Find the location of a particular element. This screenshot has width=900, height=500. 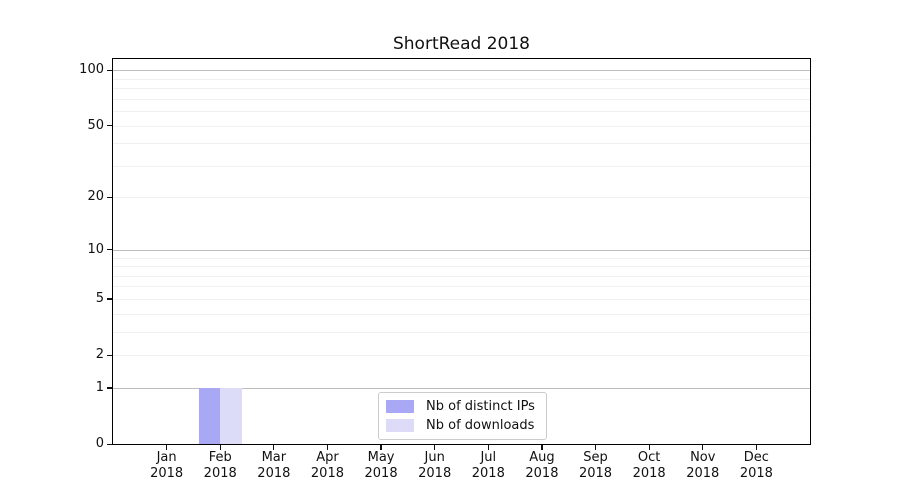

x-tick-label: May 2018 is located at coordinates (381, 466).